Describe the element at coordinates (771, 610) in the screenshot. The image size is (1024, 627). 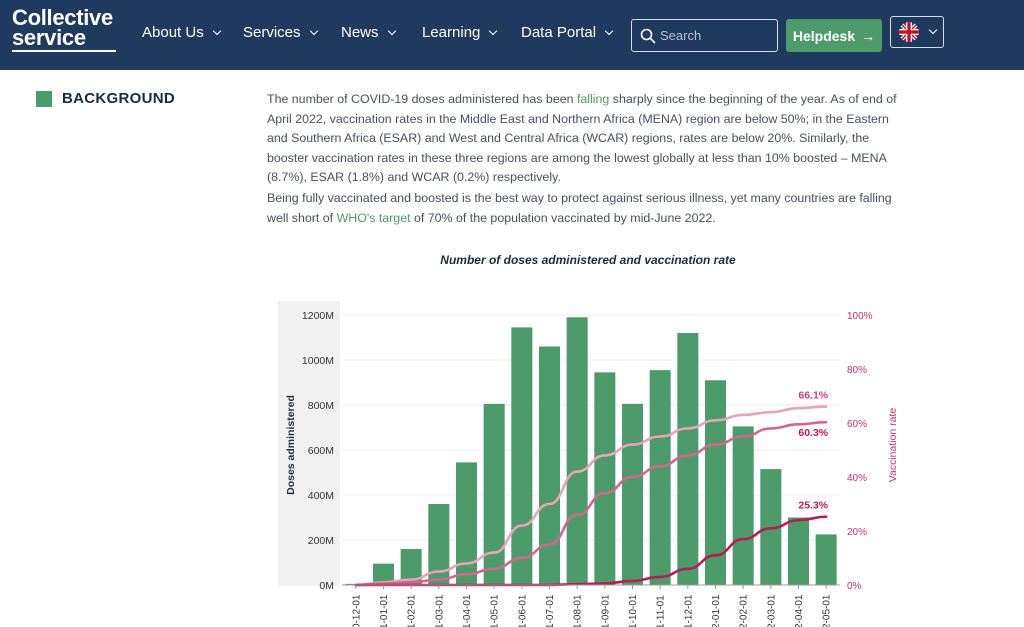
I see `x-tick-label: 2-03-01` at that location.